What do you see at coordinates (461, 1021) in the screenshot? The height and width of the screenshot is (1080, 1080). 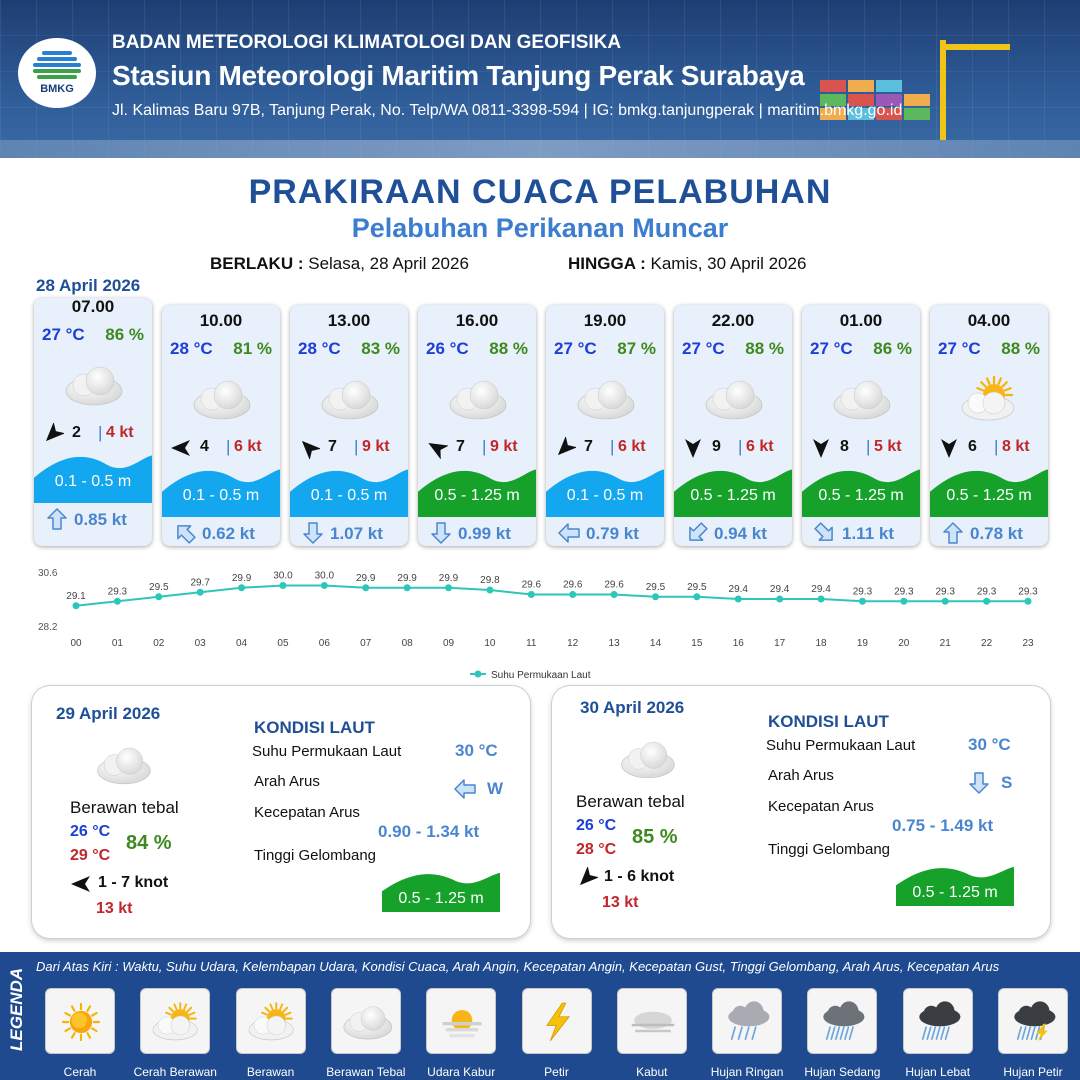 I see `udara-kabur-icon` at bounding box center [461, 1021].